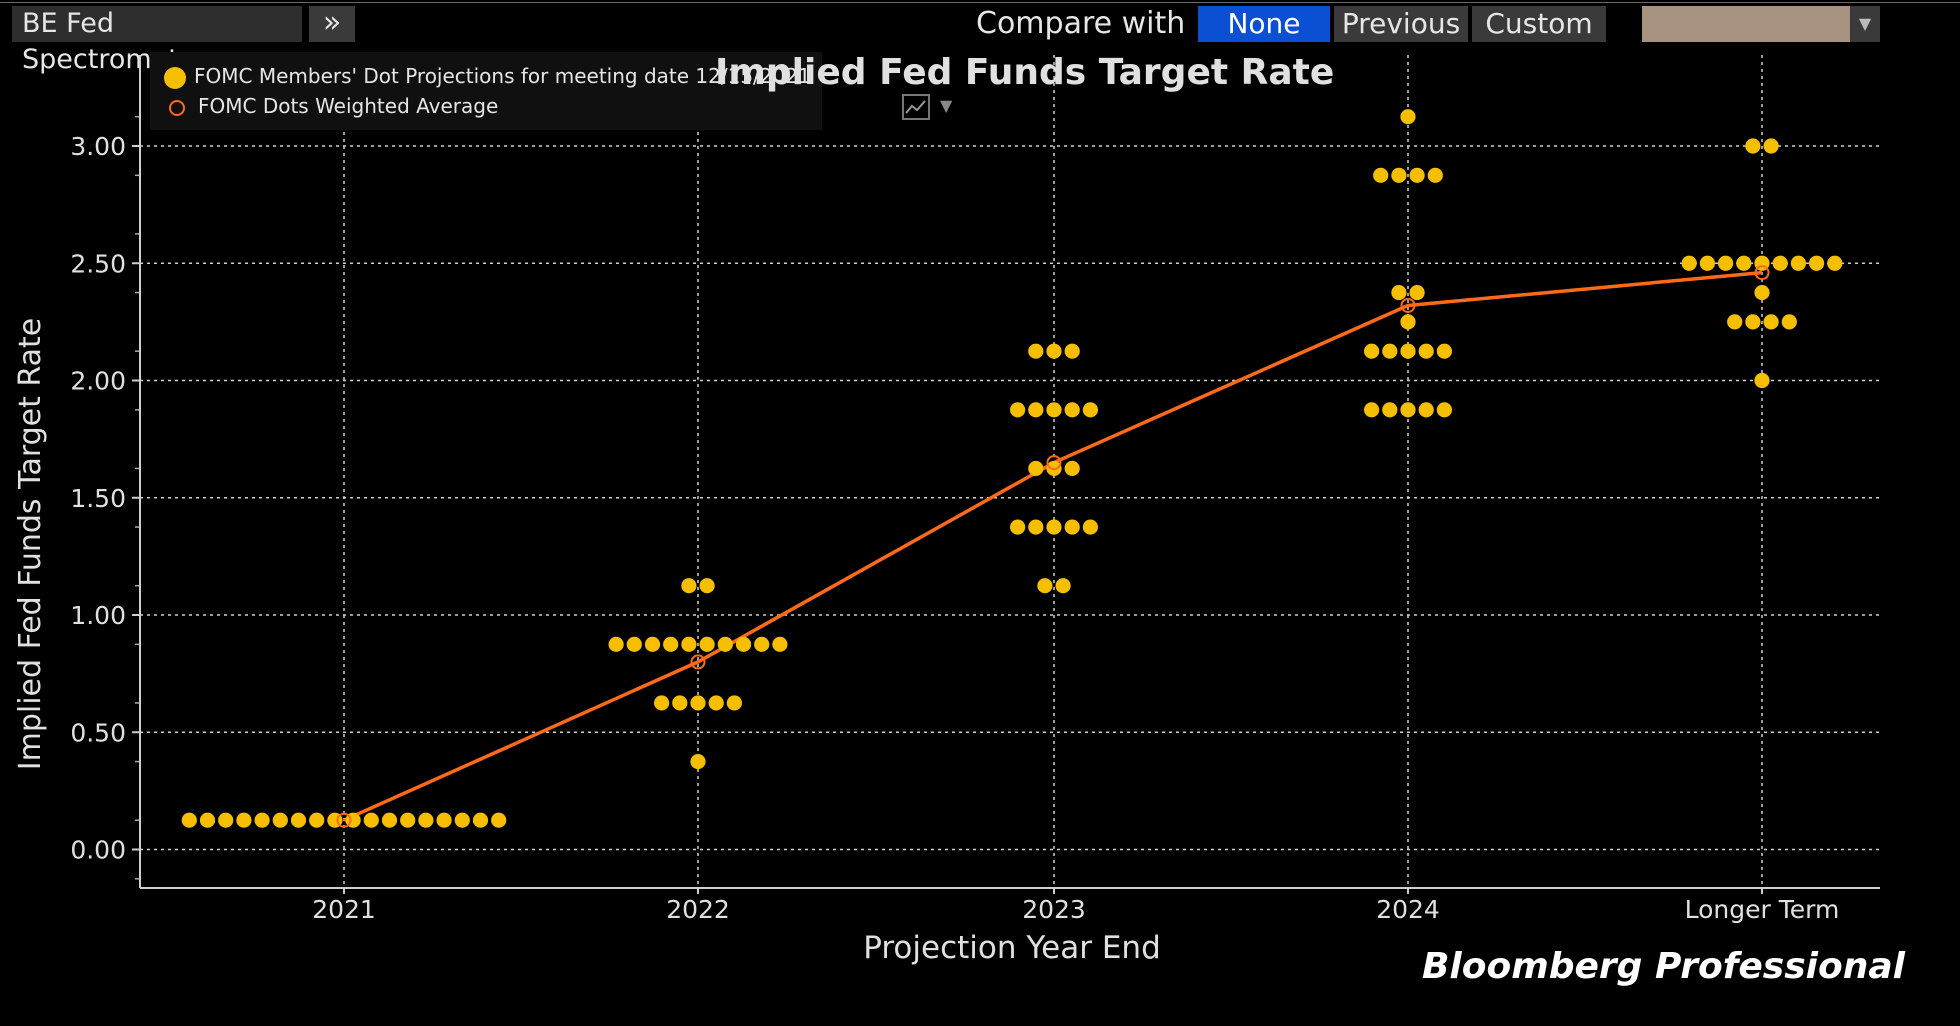  Describe the element at coordinates (175, 77) in the screenshot. I see `legend-dot-marker` at that location.